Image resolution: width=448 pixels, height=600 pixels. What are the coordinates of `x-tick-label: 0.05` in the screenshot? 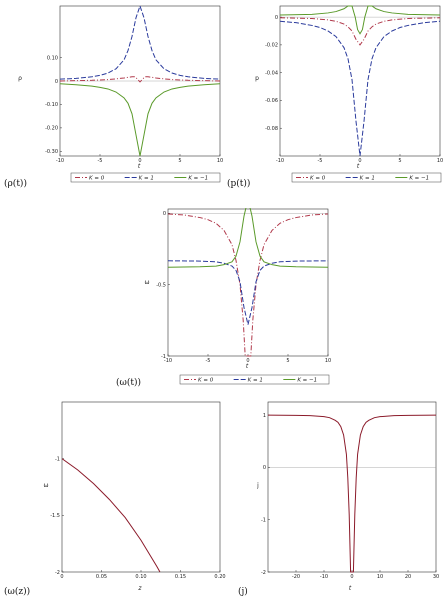 It's located at (101, 577).